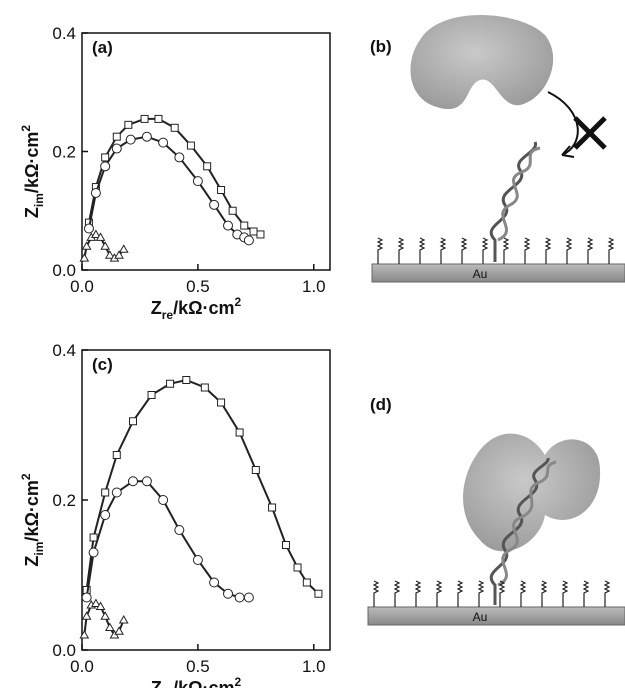 The width and height of the screenshot is (625, 688). What do you see at coordinates (590, 133) in the screenshot?
I see `block-mark` at bounding box center [590, 133].